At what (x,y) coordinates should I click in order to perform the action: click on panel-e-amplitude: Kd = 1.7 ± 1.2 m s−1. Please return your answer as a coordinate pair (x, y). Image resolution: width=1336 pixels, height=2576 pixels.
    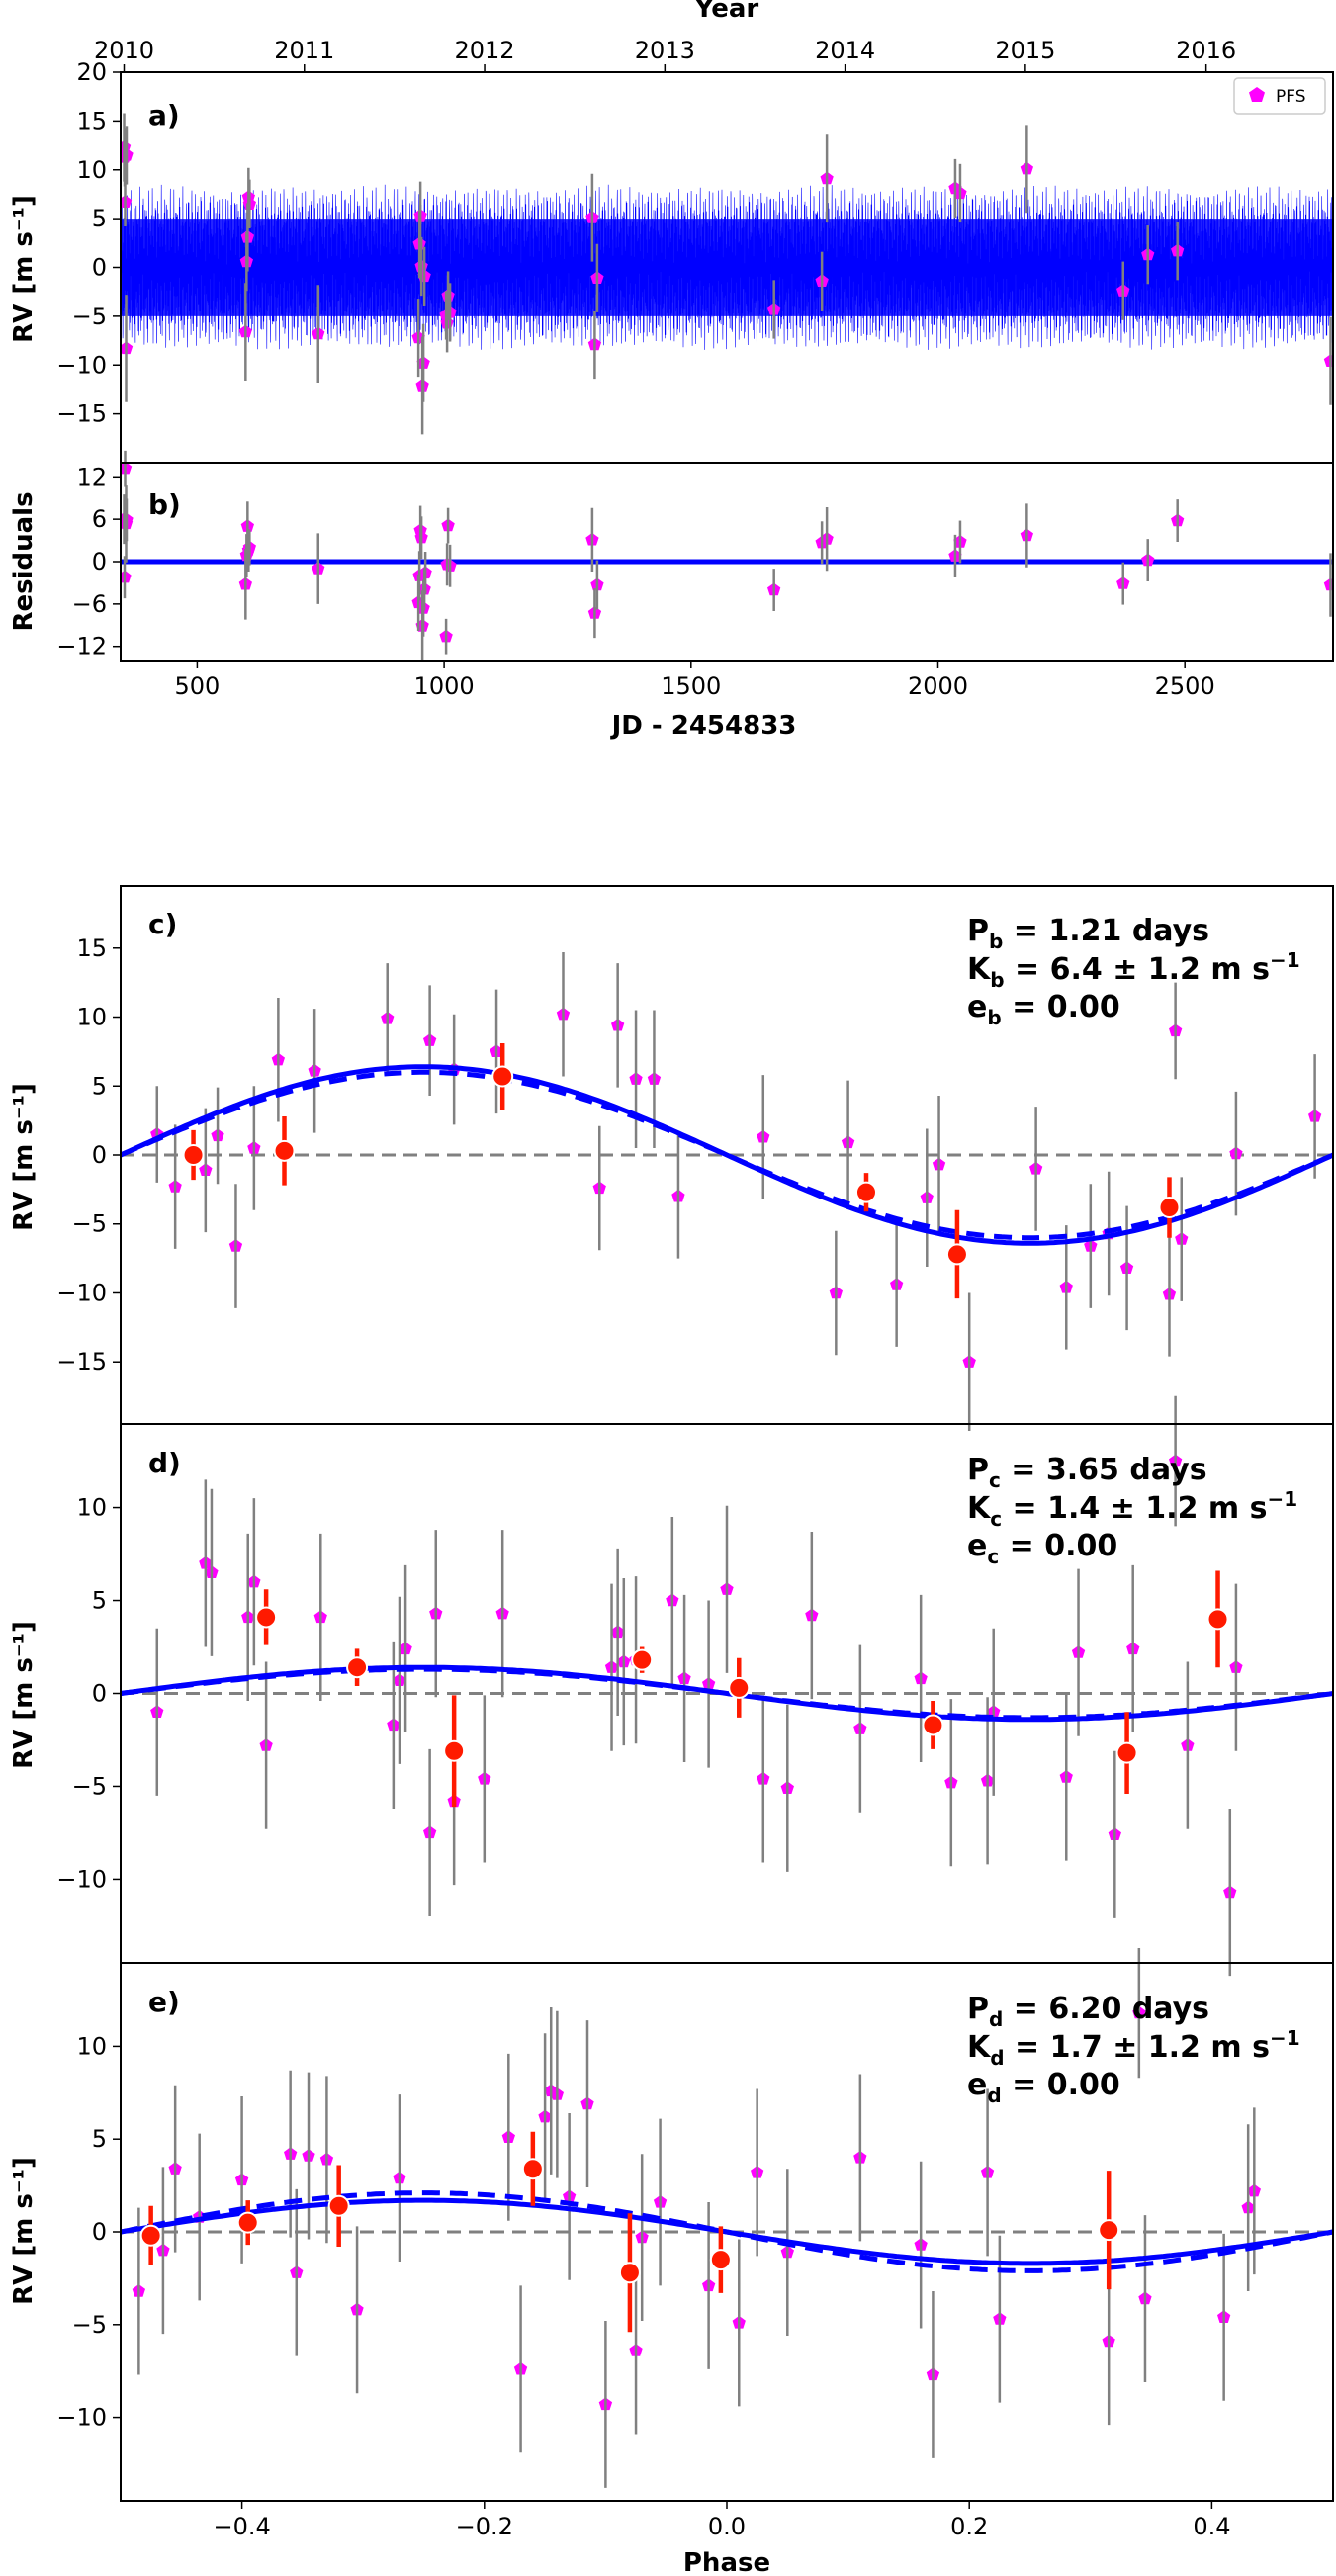
    Looking at the image, I should click on (1134, 2048).